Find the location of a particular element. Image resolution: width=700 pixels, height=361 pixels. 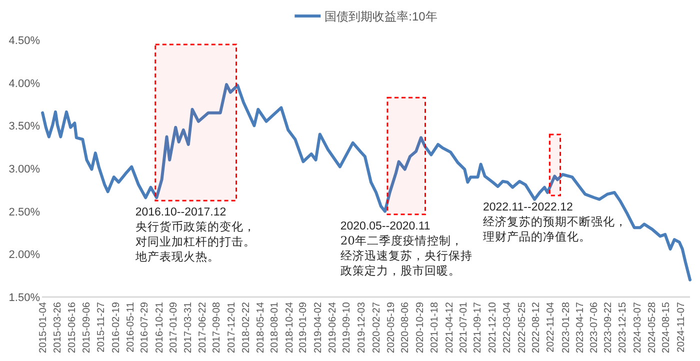

x-tick-label: 2015-11-27 is located at coordinates (102, 327).